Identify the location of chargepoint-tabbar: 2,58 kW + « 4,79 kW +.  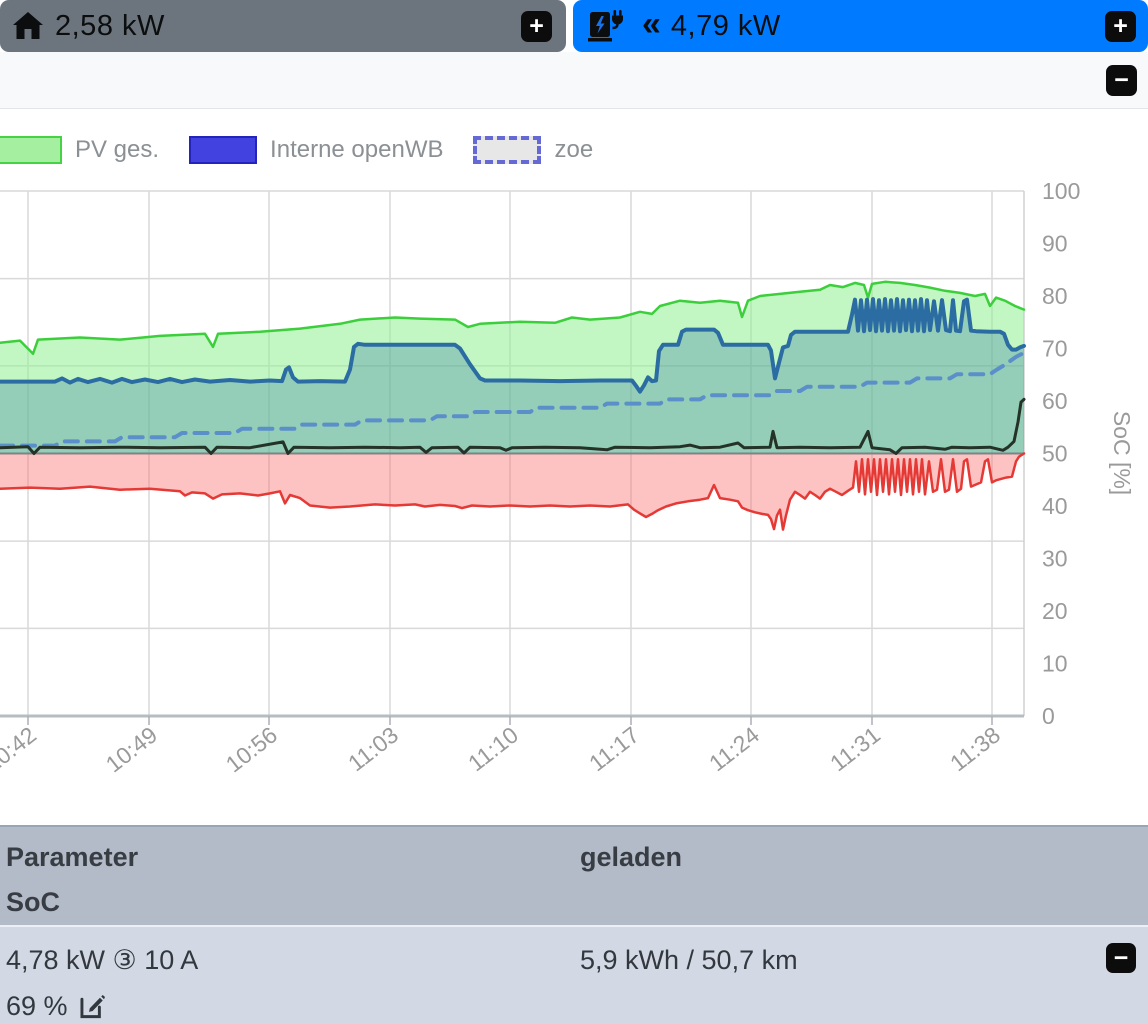
(574, 26).